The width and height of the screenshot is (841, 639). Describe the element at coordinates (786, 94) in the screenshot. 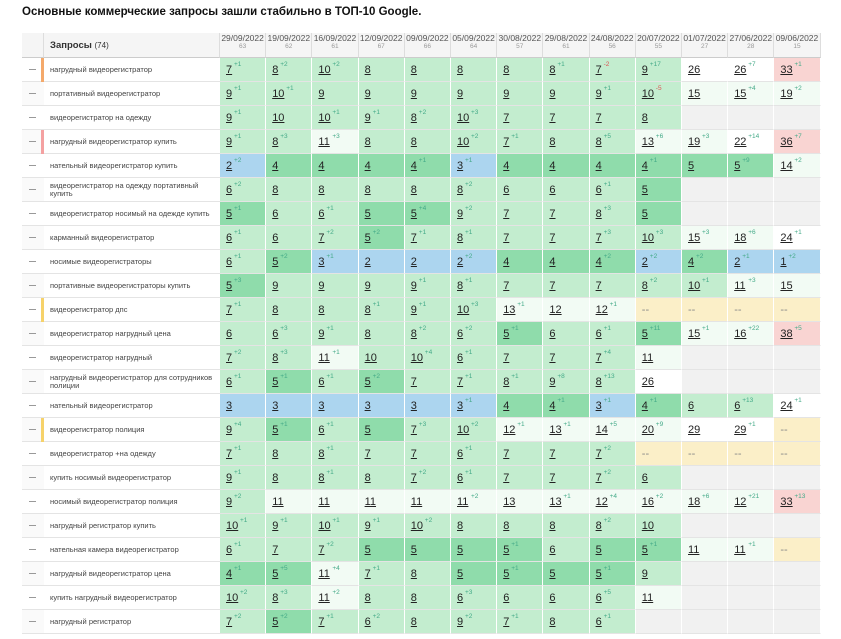

I see `position-value: 19` at that location.